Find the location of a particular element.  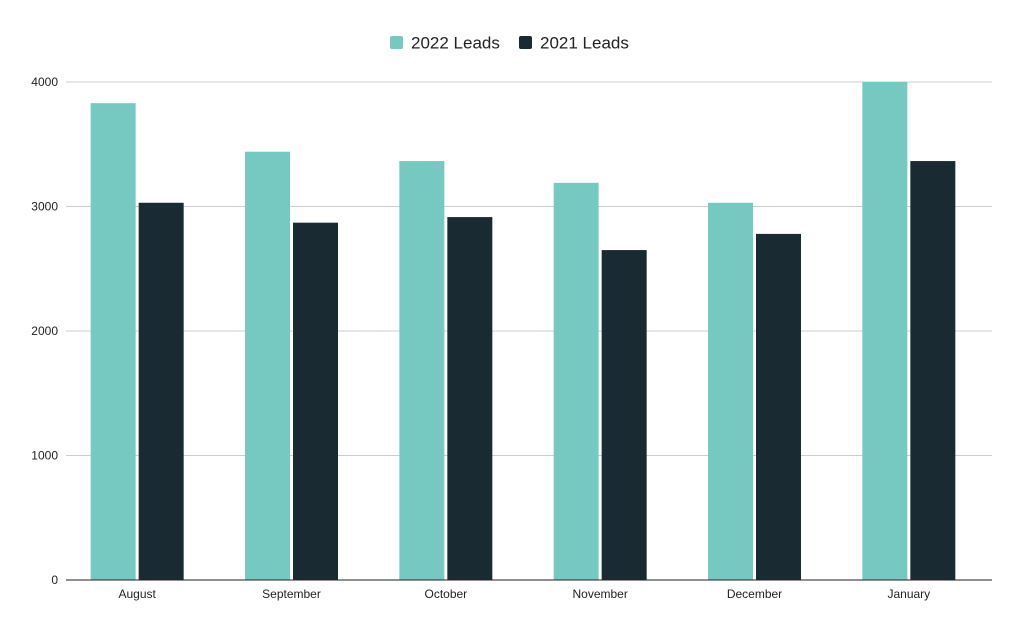

y-tick-label: 1000 is located at coordinates (44, 456).